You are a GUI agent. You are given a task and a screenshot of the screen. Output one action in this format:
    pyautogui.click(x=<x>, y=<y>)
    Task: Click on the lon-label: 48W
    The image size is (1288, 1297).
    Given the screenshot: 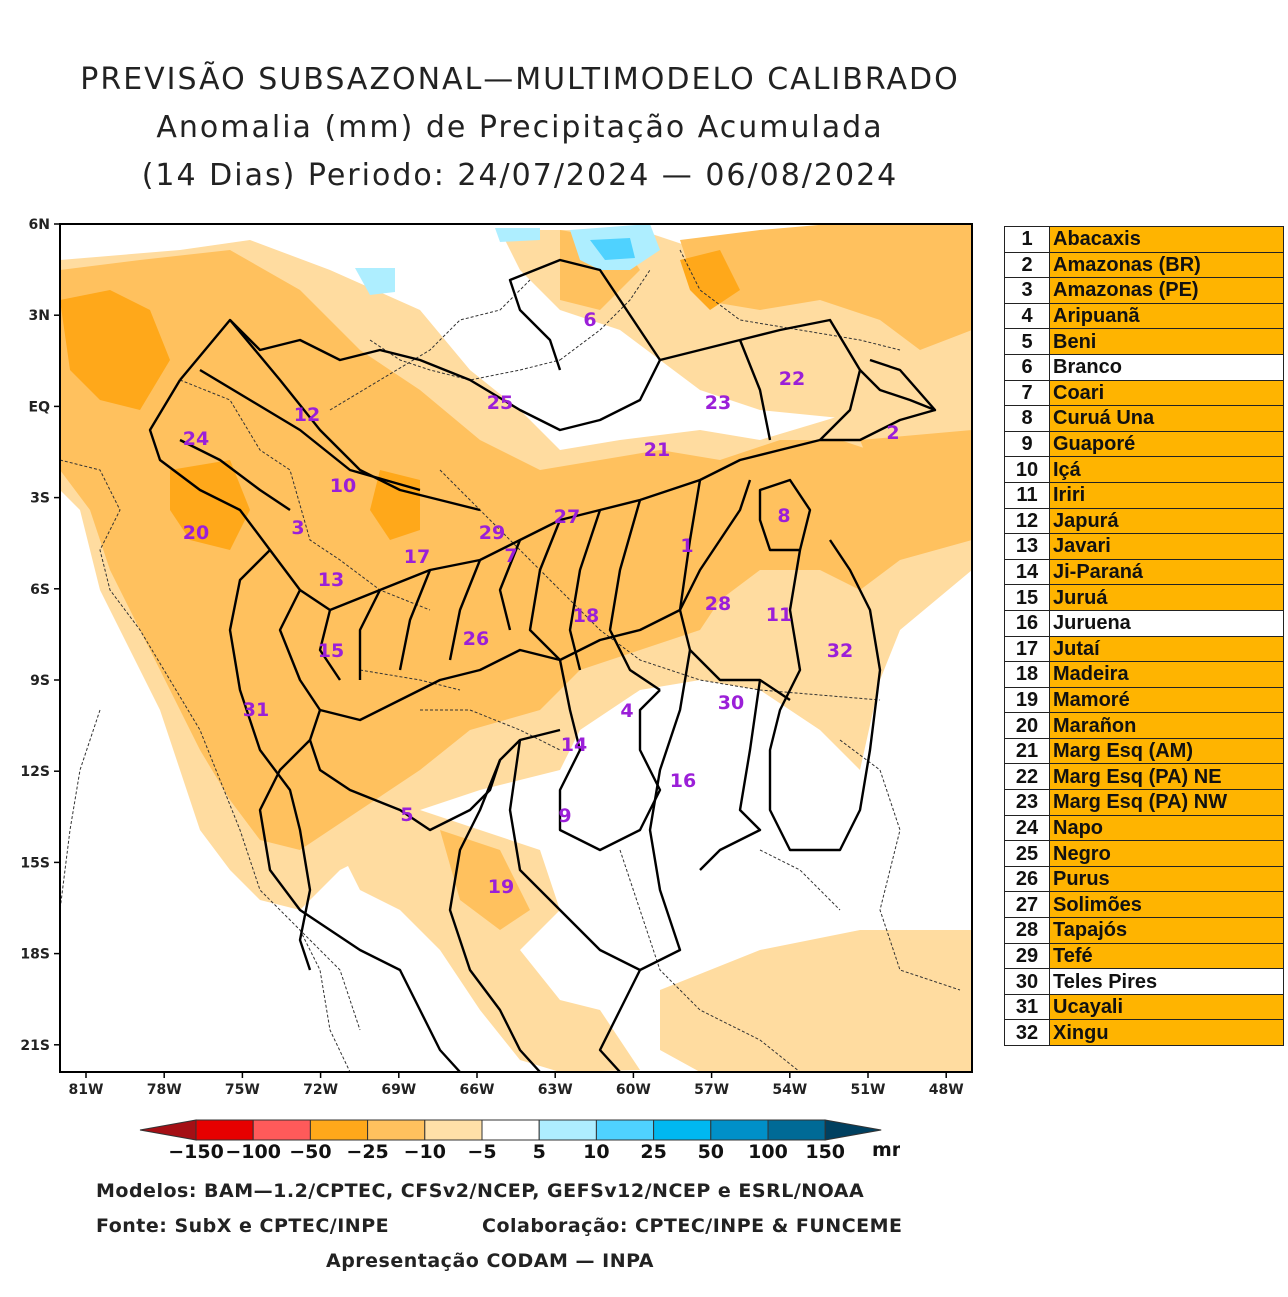 What is the action you would take?
    pyautogui.click(x=946, y=1090)
    